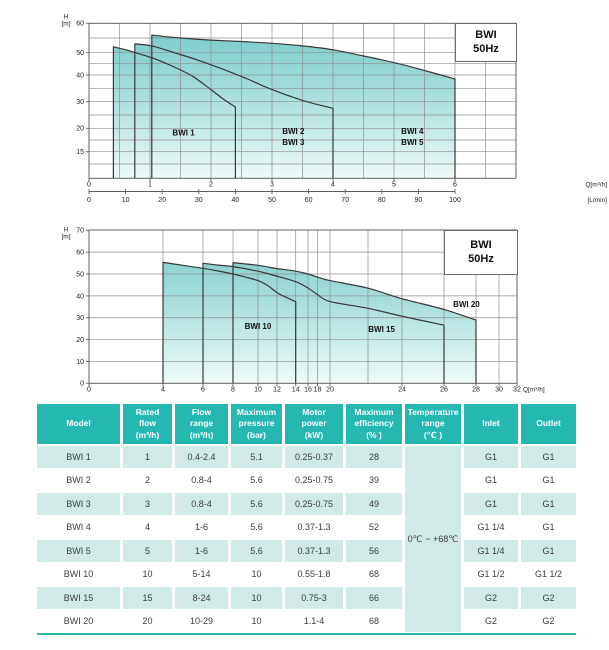 This screenshot has height=650, width=609. What do you see at coordinates (314, 424) in the screenshot?
I see `table-header-cell: Motor power (kW)` at bounding box center [314, 424].